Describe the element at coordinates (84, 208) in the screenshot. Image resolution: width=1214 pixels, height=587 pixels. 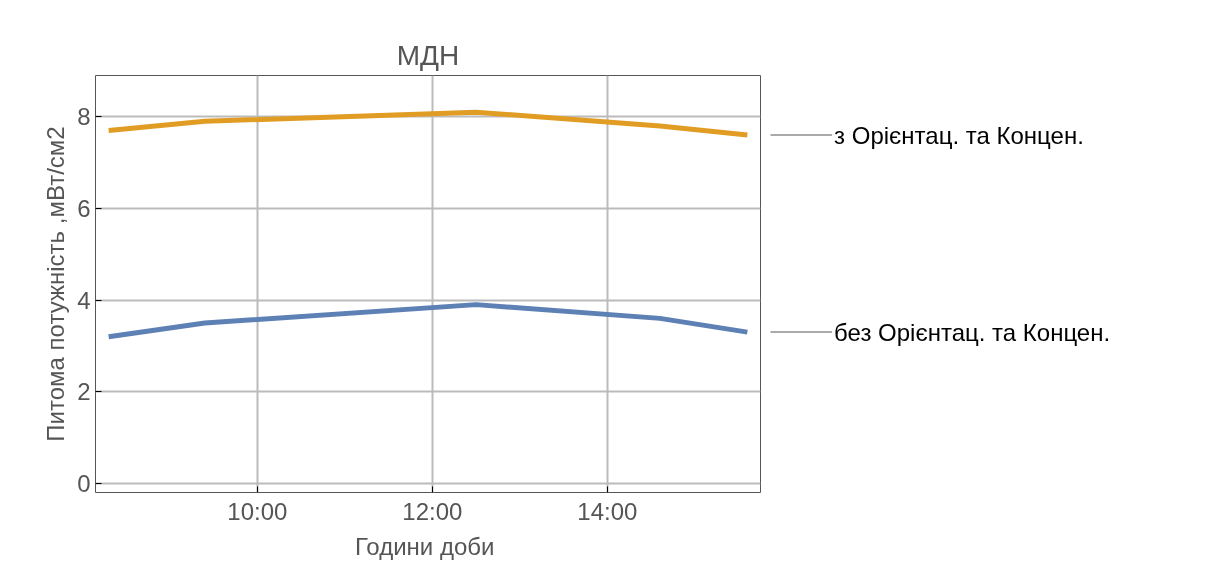
I see `y-tick-label: 6` at that location.